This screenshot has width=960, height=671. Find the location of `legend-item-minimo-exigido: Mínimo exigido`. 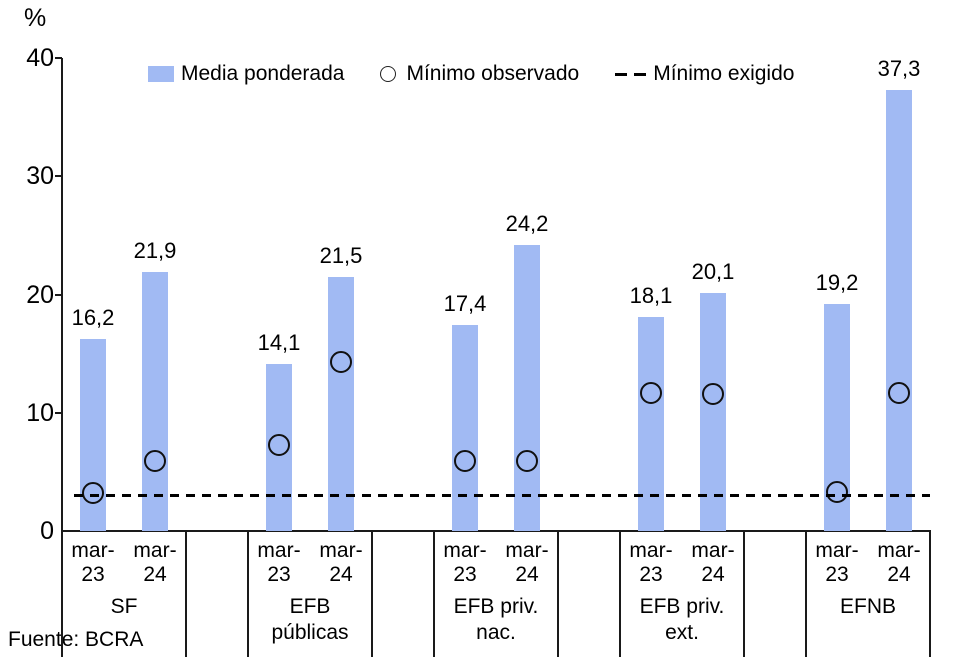

legend-item-minimo-exigido: Mínimo exigido is located at coordinates (704, 74).